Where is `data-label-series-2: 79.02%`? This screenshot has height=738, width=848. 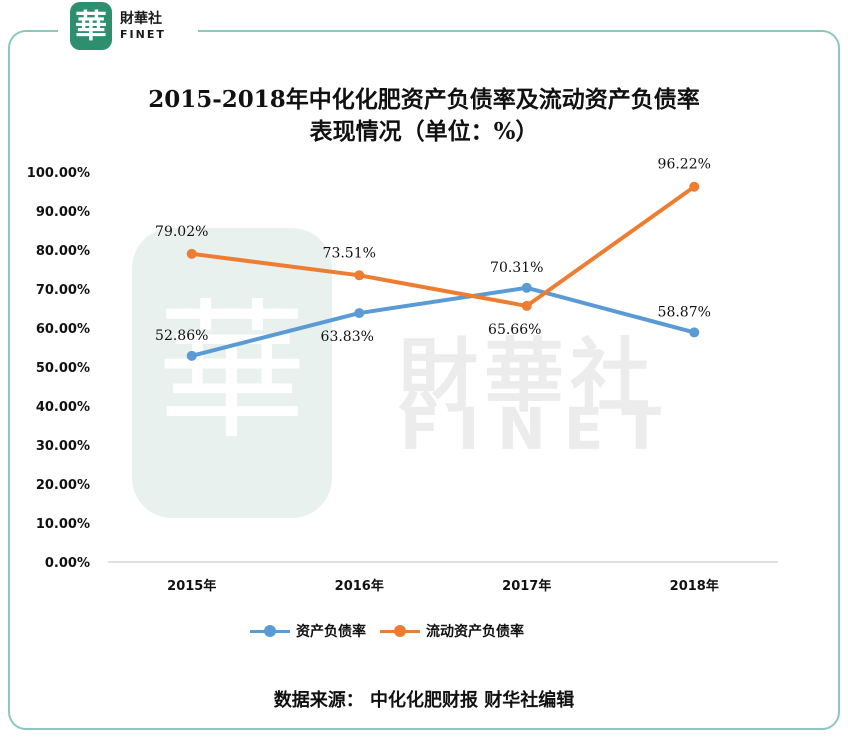 data-label-series-2: 79.02% is located at coordinates (181, 232).